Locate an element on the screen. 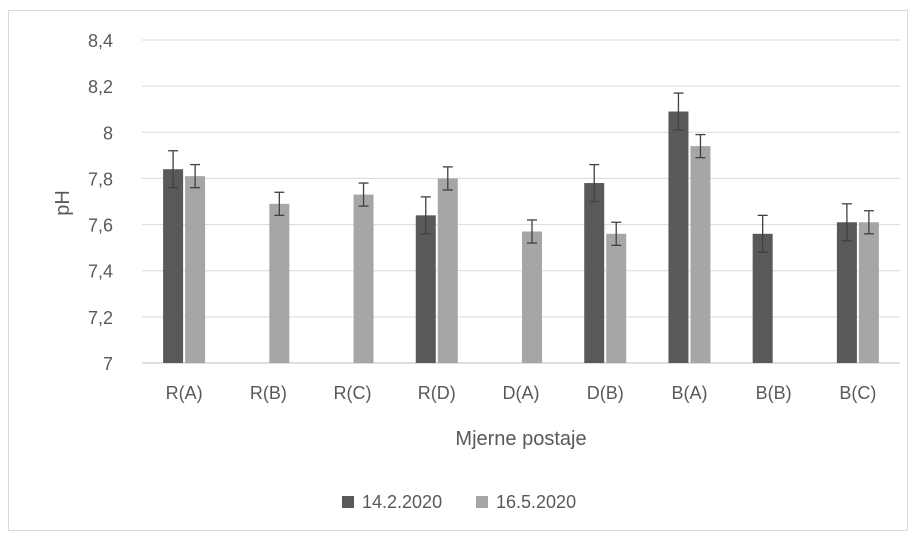 This screenshot has width=912, height=535. y-tick-label: 8,2 is located at coordinates (100, 87).